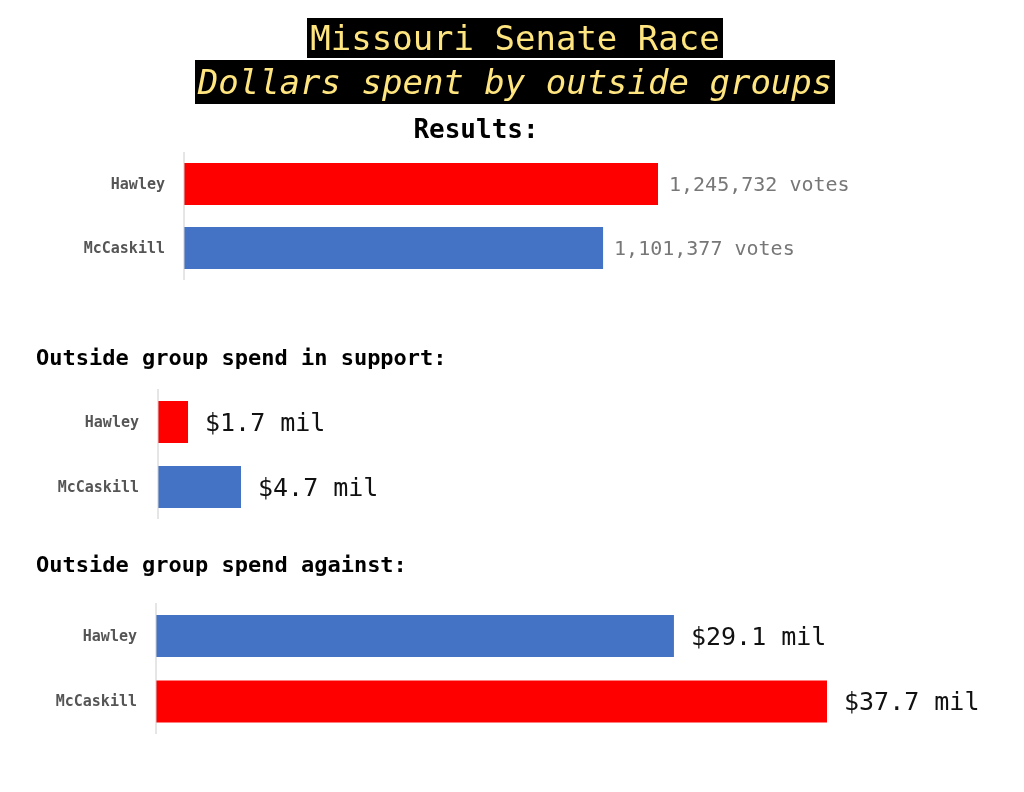 The height and width of the screenshot is (792, 1024). What do you see at coordinates (241, 358) in the screenshot?
I see `chart-title: Outside group spend in support:` at bounding box center [241, 358].